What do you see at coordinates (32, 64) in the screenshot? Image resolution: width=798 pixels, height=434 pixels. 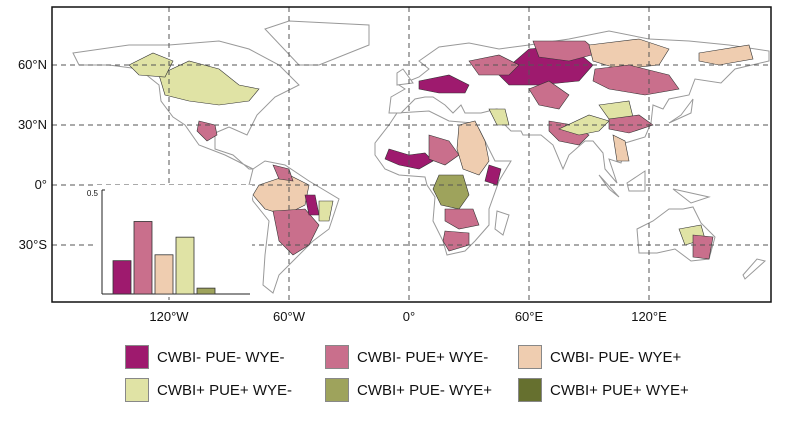 I see `latitude-tick-label: 60°N` at bounding box center [32, 64].